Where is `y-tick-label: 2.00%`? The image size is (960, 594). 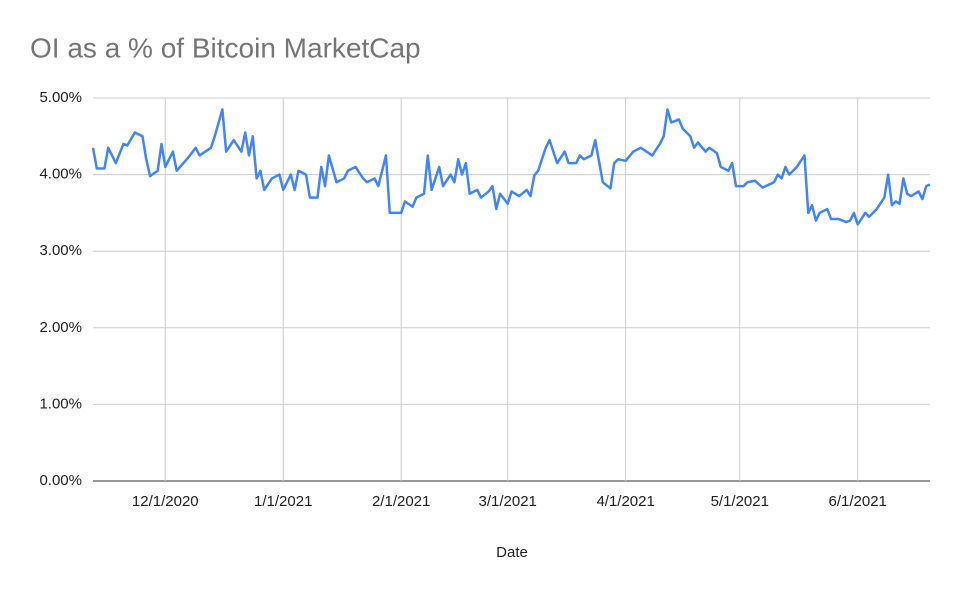 y-tick-label: 2.00% is located at coordinates (60, 327).